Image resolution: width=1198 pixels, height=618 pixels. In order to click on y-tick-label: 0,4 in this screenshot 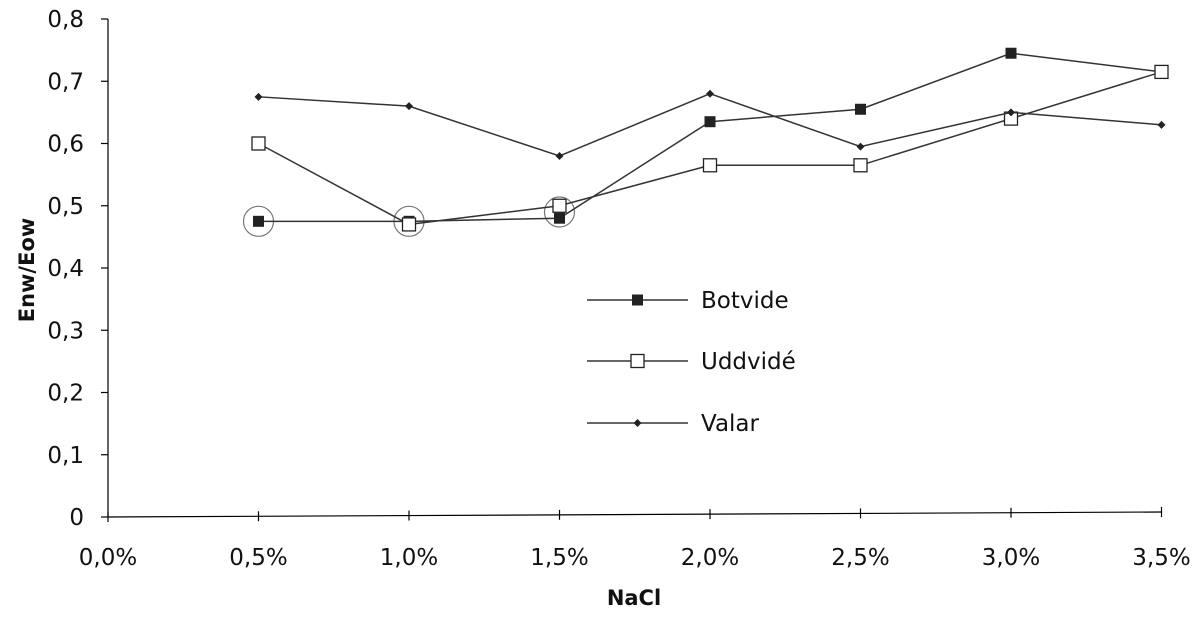, I will do `click(65, 269)`.